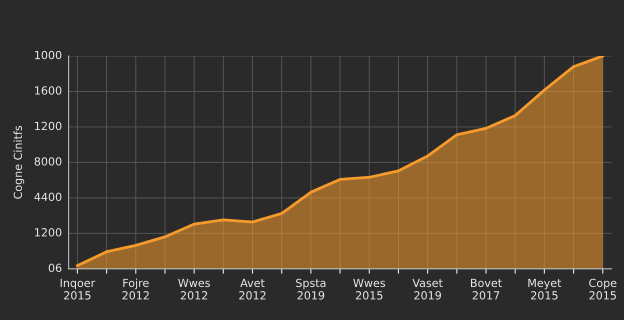 The image size is (624, 320). I want to click on x-tick-label: Inqoer 2015, so click(78, 289).